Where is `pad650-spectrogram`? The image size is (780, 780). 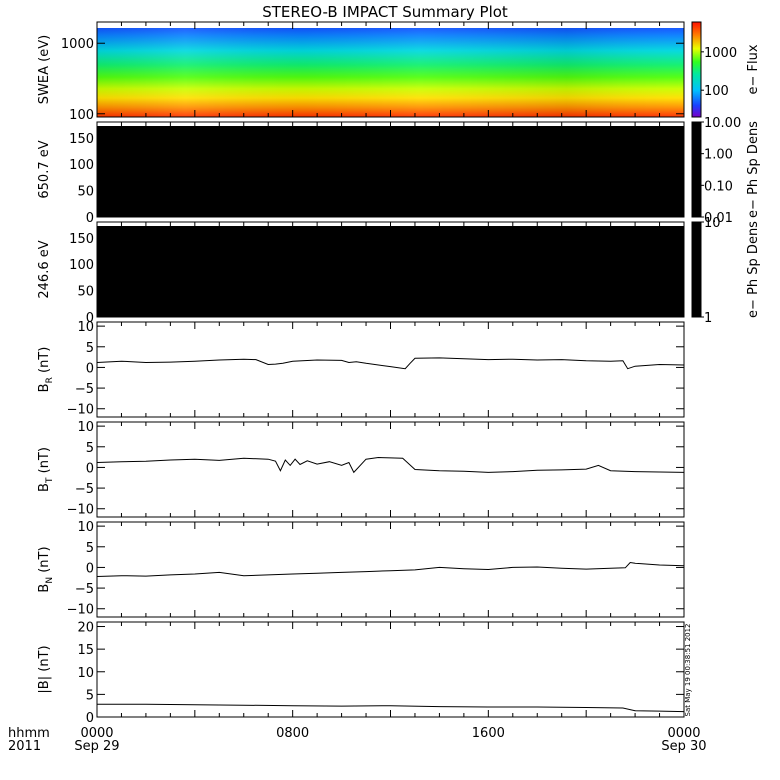 pad650-spectrogram is located at coordinates (390, 171).